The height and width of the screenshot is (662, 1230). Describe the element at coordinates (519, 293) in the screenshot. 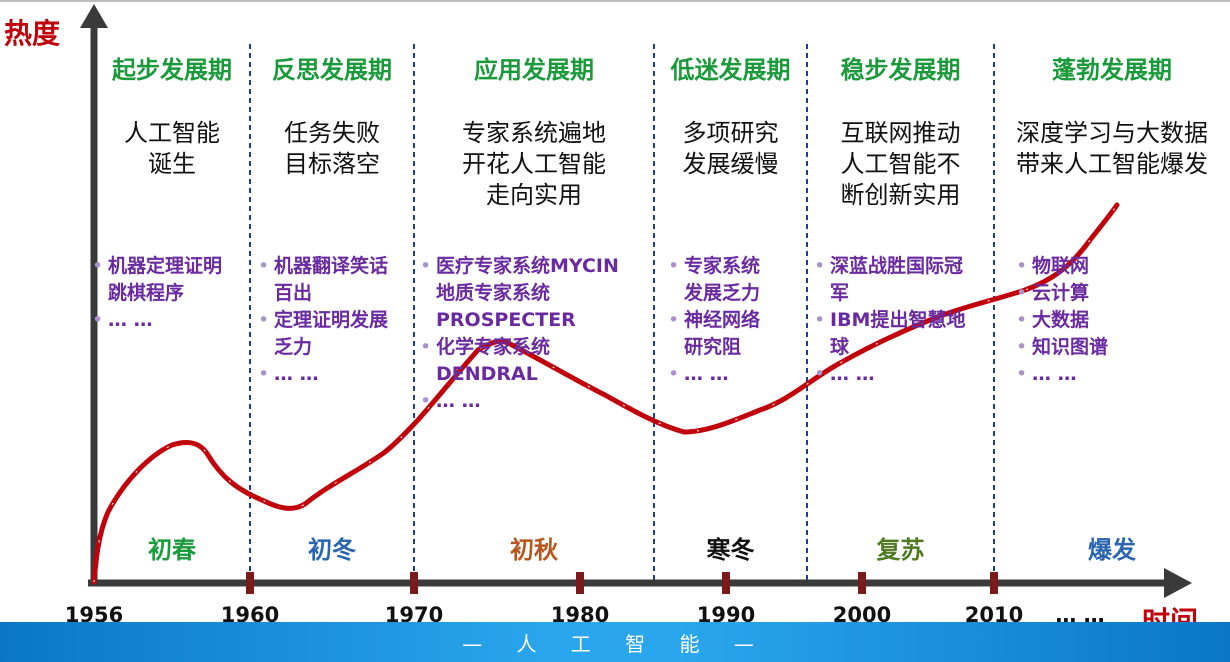

I see `period-event-item: 医疗专家系统MYCIN 地质专家系统 PROSPECTER` at that location.